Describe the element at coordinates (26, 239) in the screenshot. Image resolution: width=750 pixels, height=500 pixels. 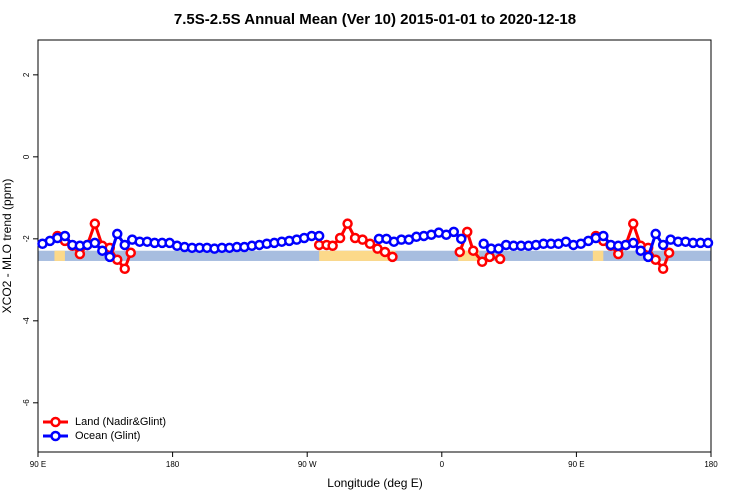
I see `y-tick-label: -2` at that location.